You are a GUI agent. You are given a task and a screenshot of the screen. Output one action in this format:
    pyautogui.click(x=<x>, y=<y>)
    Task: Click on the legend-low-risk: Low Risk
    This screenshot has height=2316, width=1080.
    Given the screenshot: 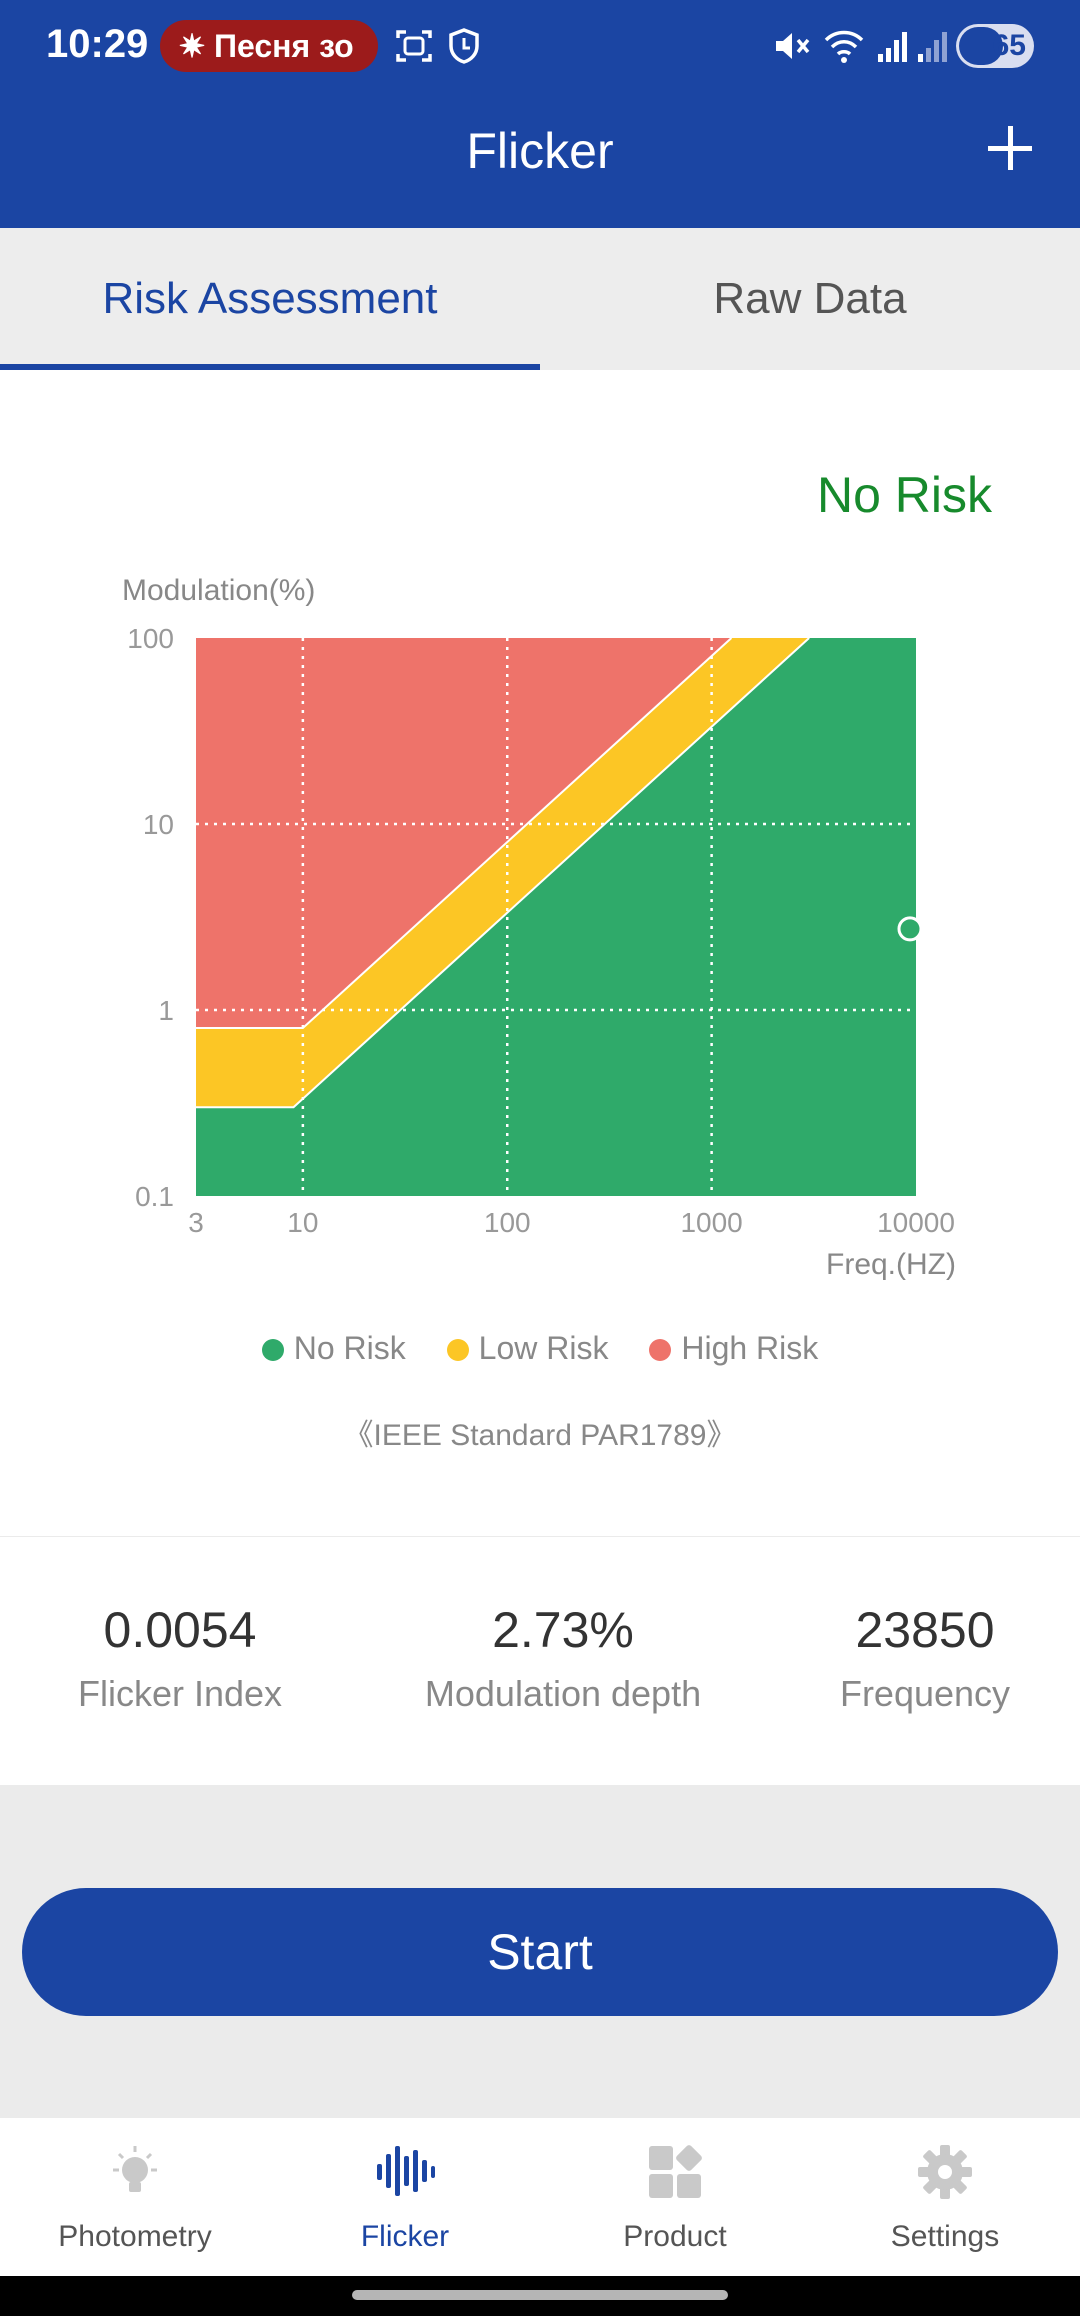 What is the action you would take?
    pyautogui.click(x=527, y=1348)
    